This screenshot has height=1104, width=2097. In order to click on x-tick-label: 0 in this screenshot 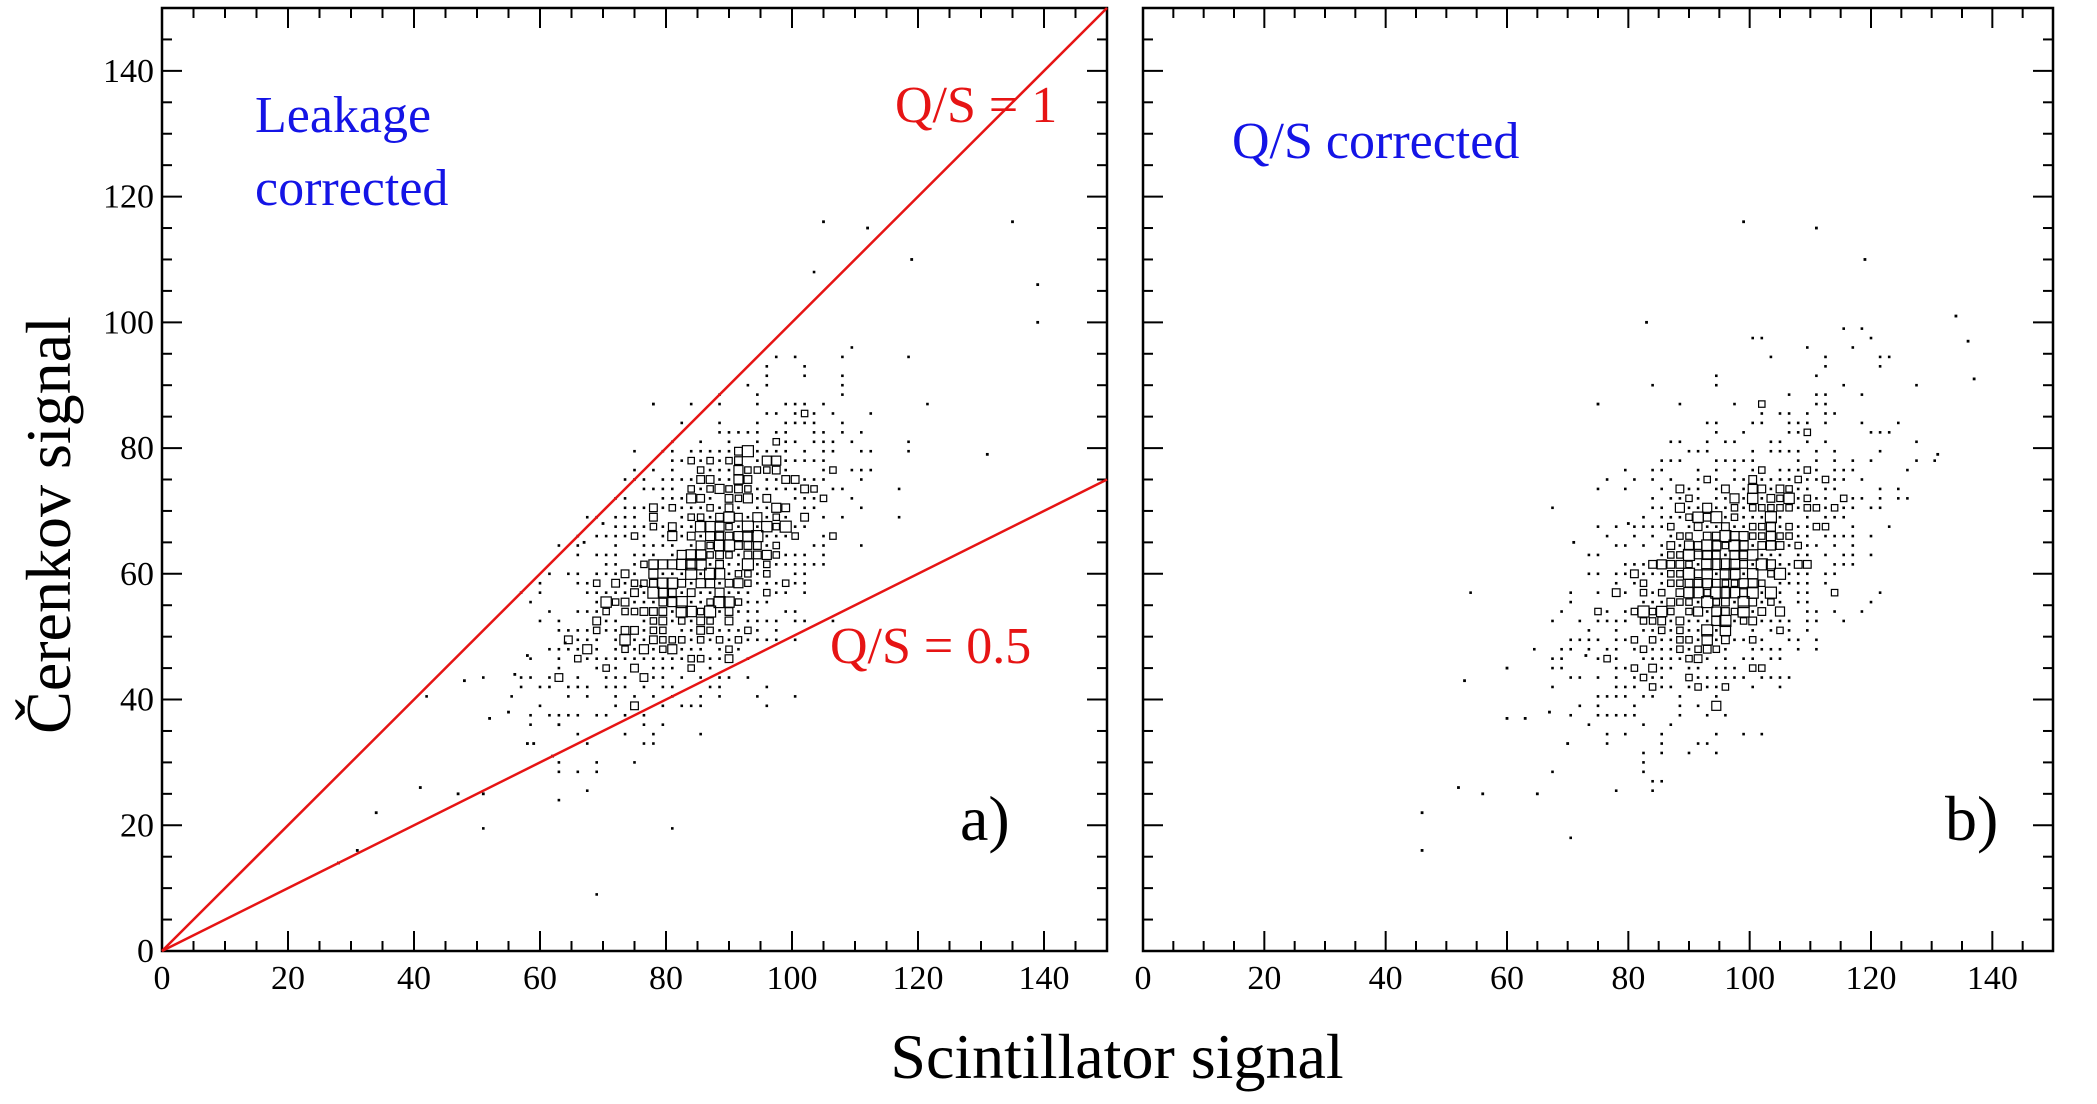, I will do `click(1143, 978)`.